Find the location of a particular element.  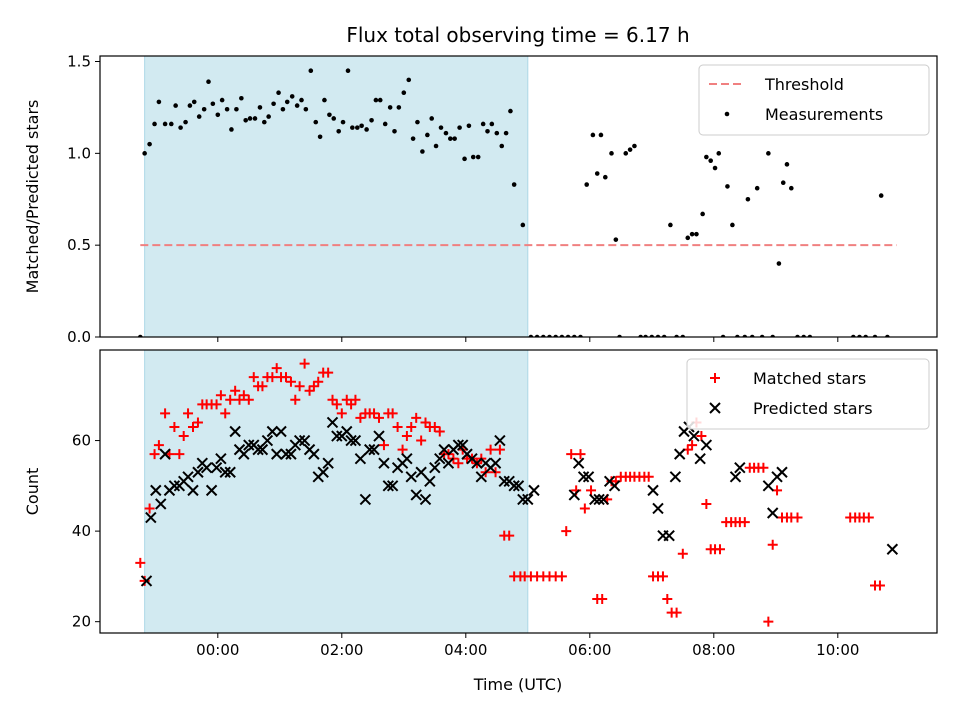

x-tick-label: 08:00 is located at coordinates (713, 650).